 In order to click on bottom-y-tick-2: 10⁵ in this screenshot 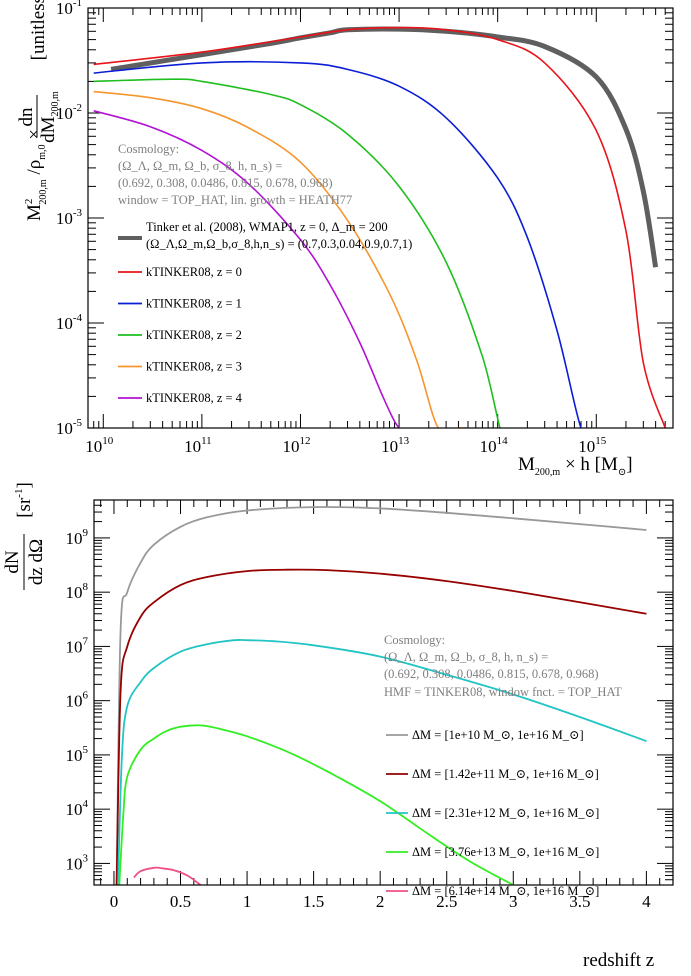, I will do `click(77, 754)`.